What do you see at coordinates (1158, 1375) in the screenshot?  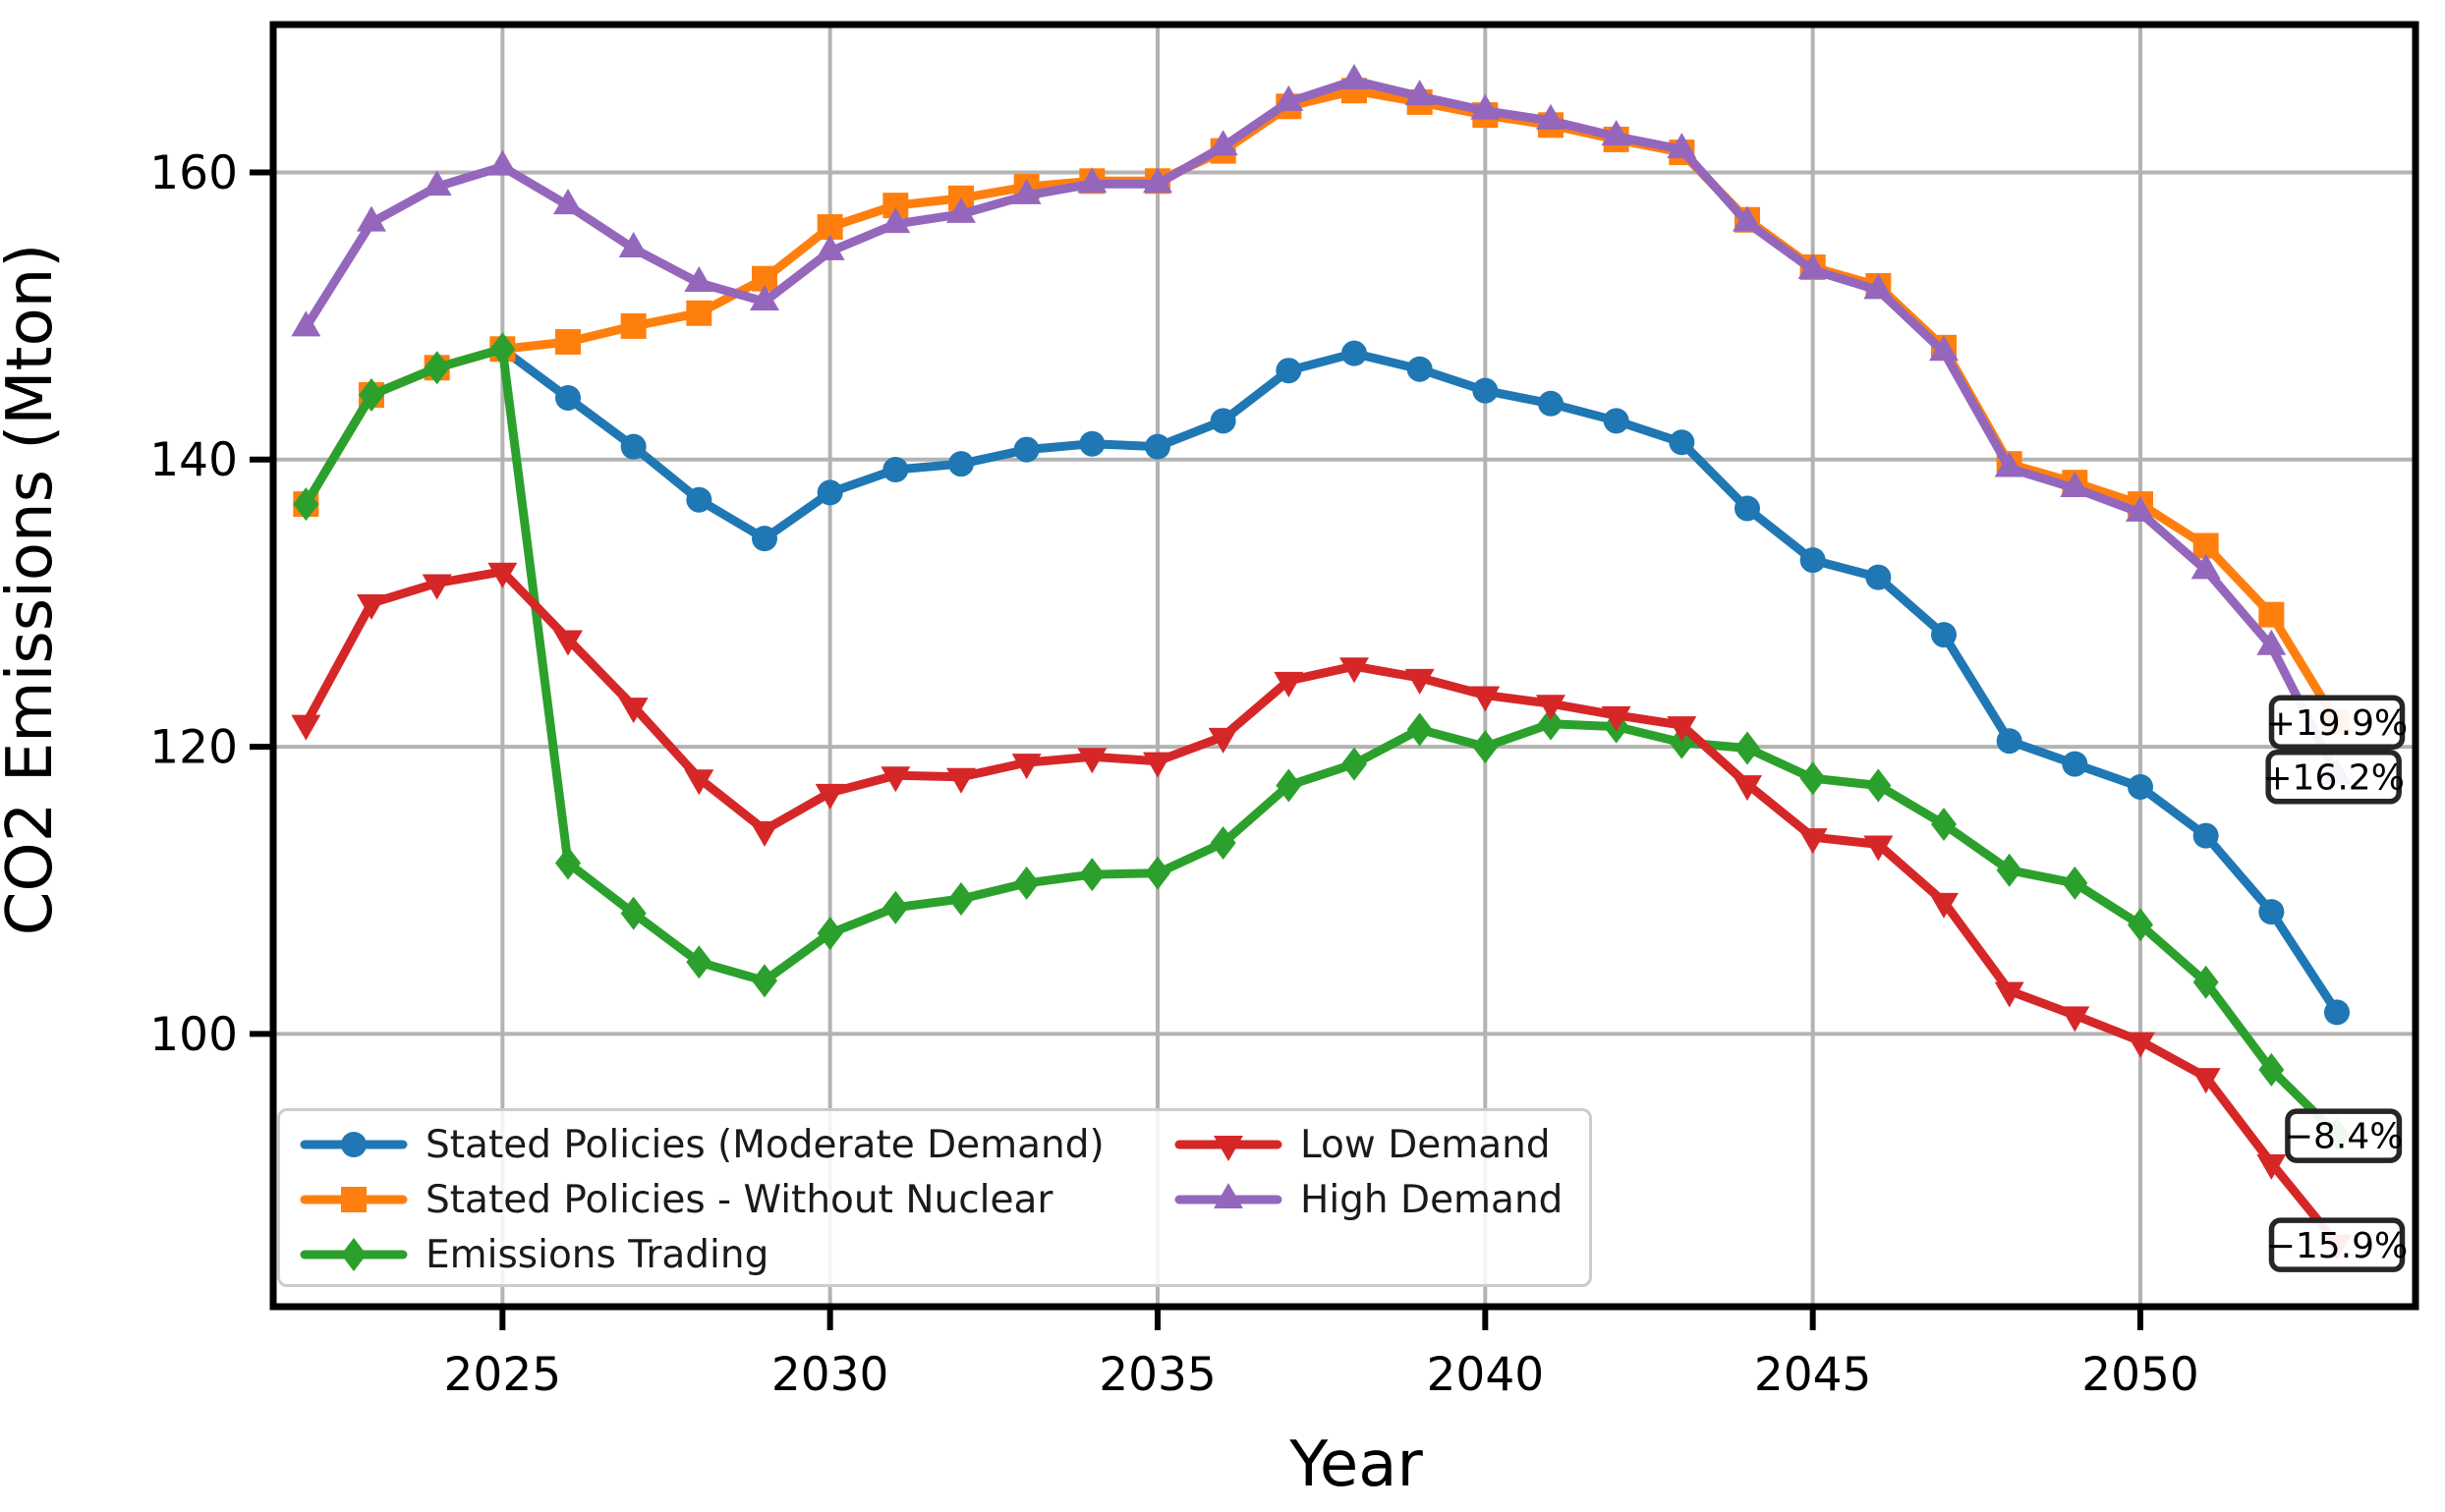 I see `x-tick-label: 2035` at bounding box center [1158, 1375].